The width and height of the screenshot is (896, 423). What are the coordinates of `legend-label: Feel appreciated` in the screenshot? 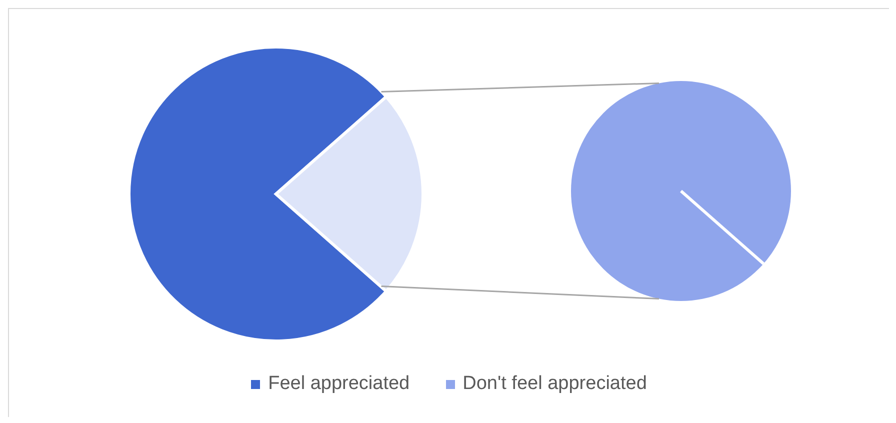 It's located at (339, 384).